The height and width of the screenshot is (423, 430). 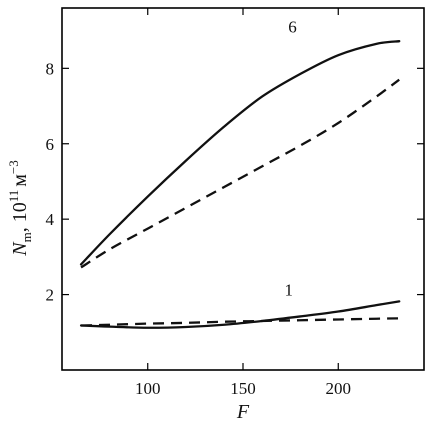 What do you see at coordinates (50, 295) in the screenshot?
I see `y-tick-label-2: 2` at bounding box center [50, 295].